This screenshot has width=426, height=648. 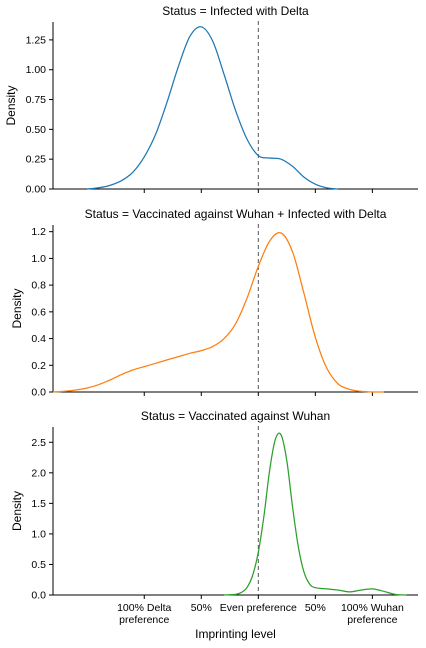 I want to click on y-tick-label: 0.4, so click(x=38, y=339).